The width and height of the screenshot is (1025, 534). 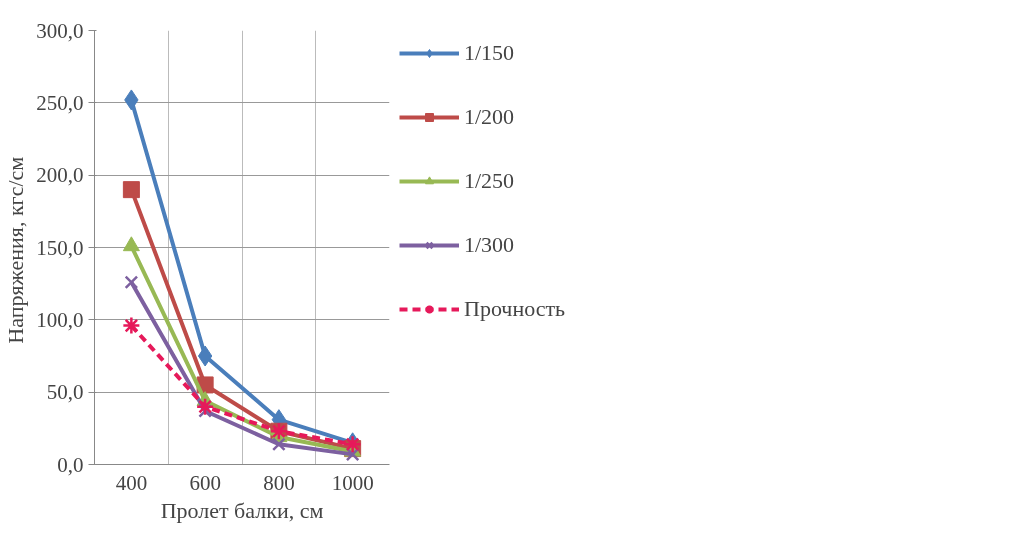 What do you see at coordinates (489, 53) in the screenshot?
I see `legend-label: 1/150` at bounding box center [489, 53].